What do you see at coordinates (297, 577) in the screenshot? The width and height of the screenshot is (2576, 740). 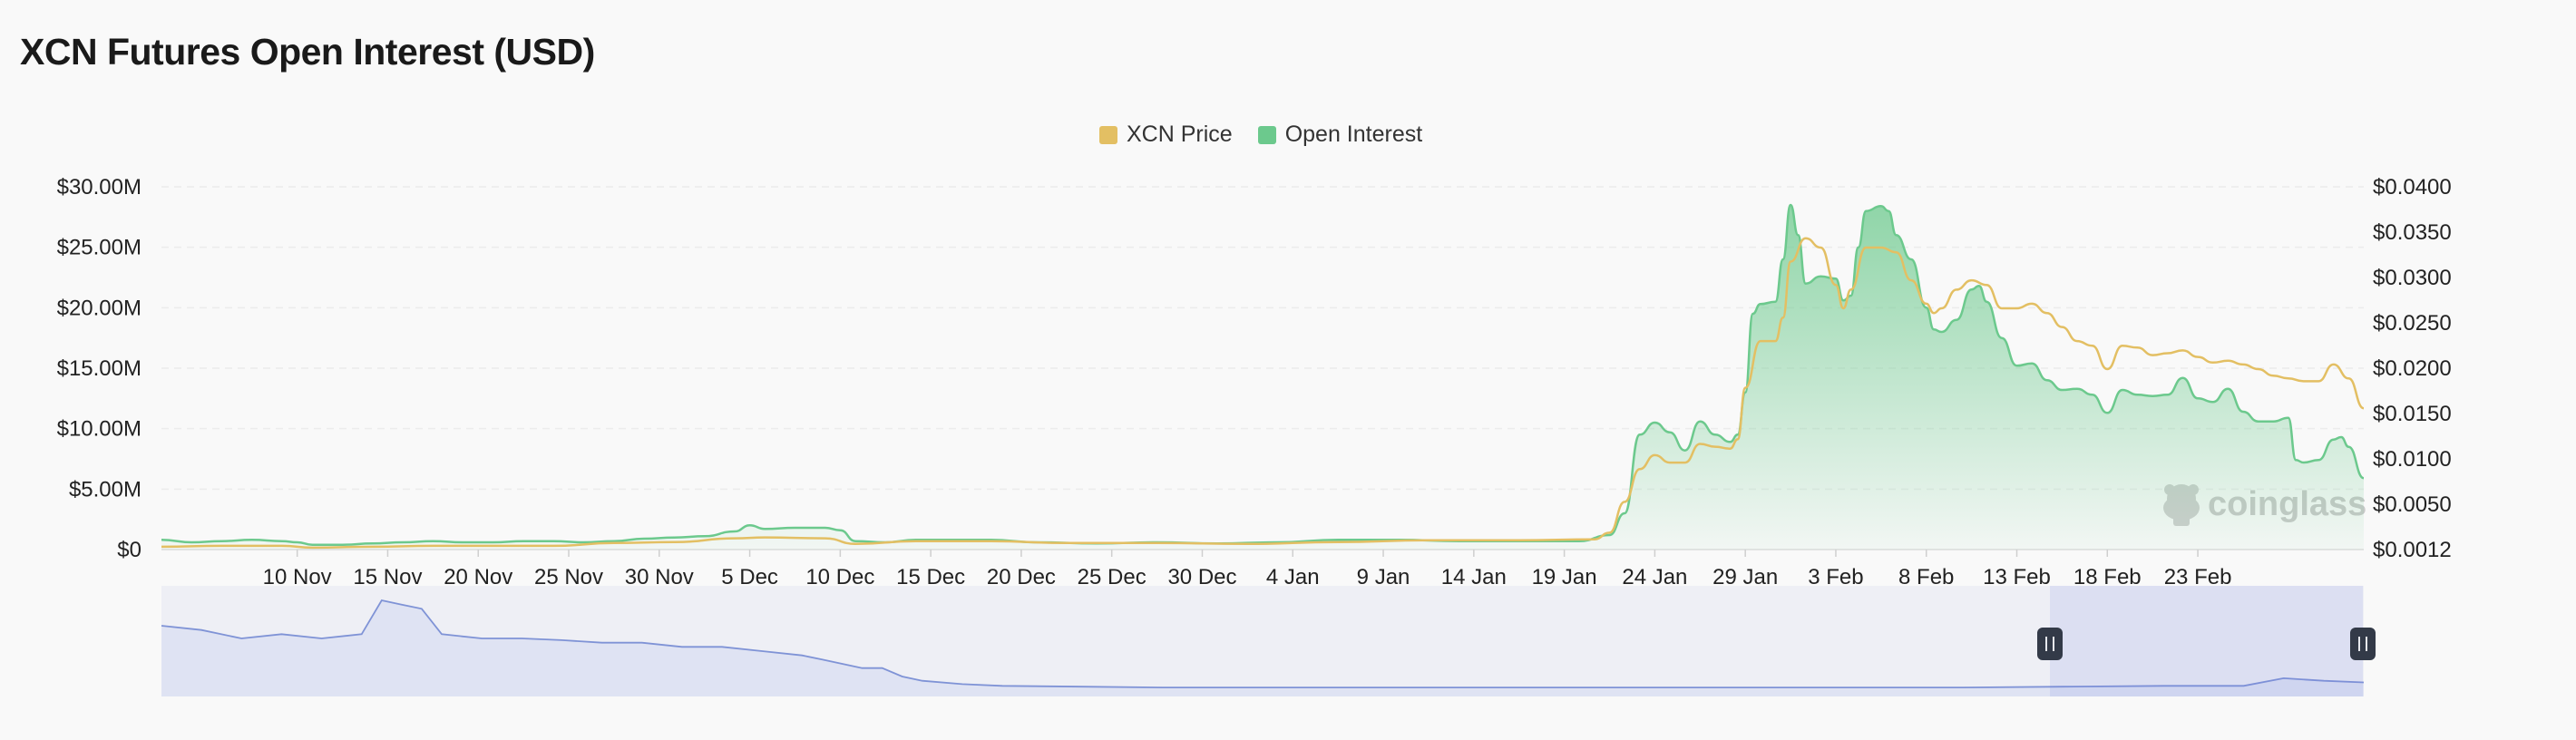 I see `x-tick-label: 10 Nov` at bounding box center [297, 577].